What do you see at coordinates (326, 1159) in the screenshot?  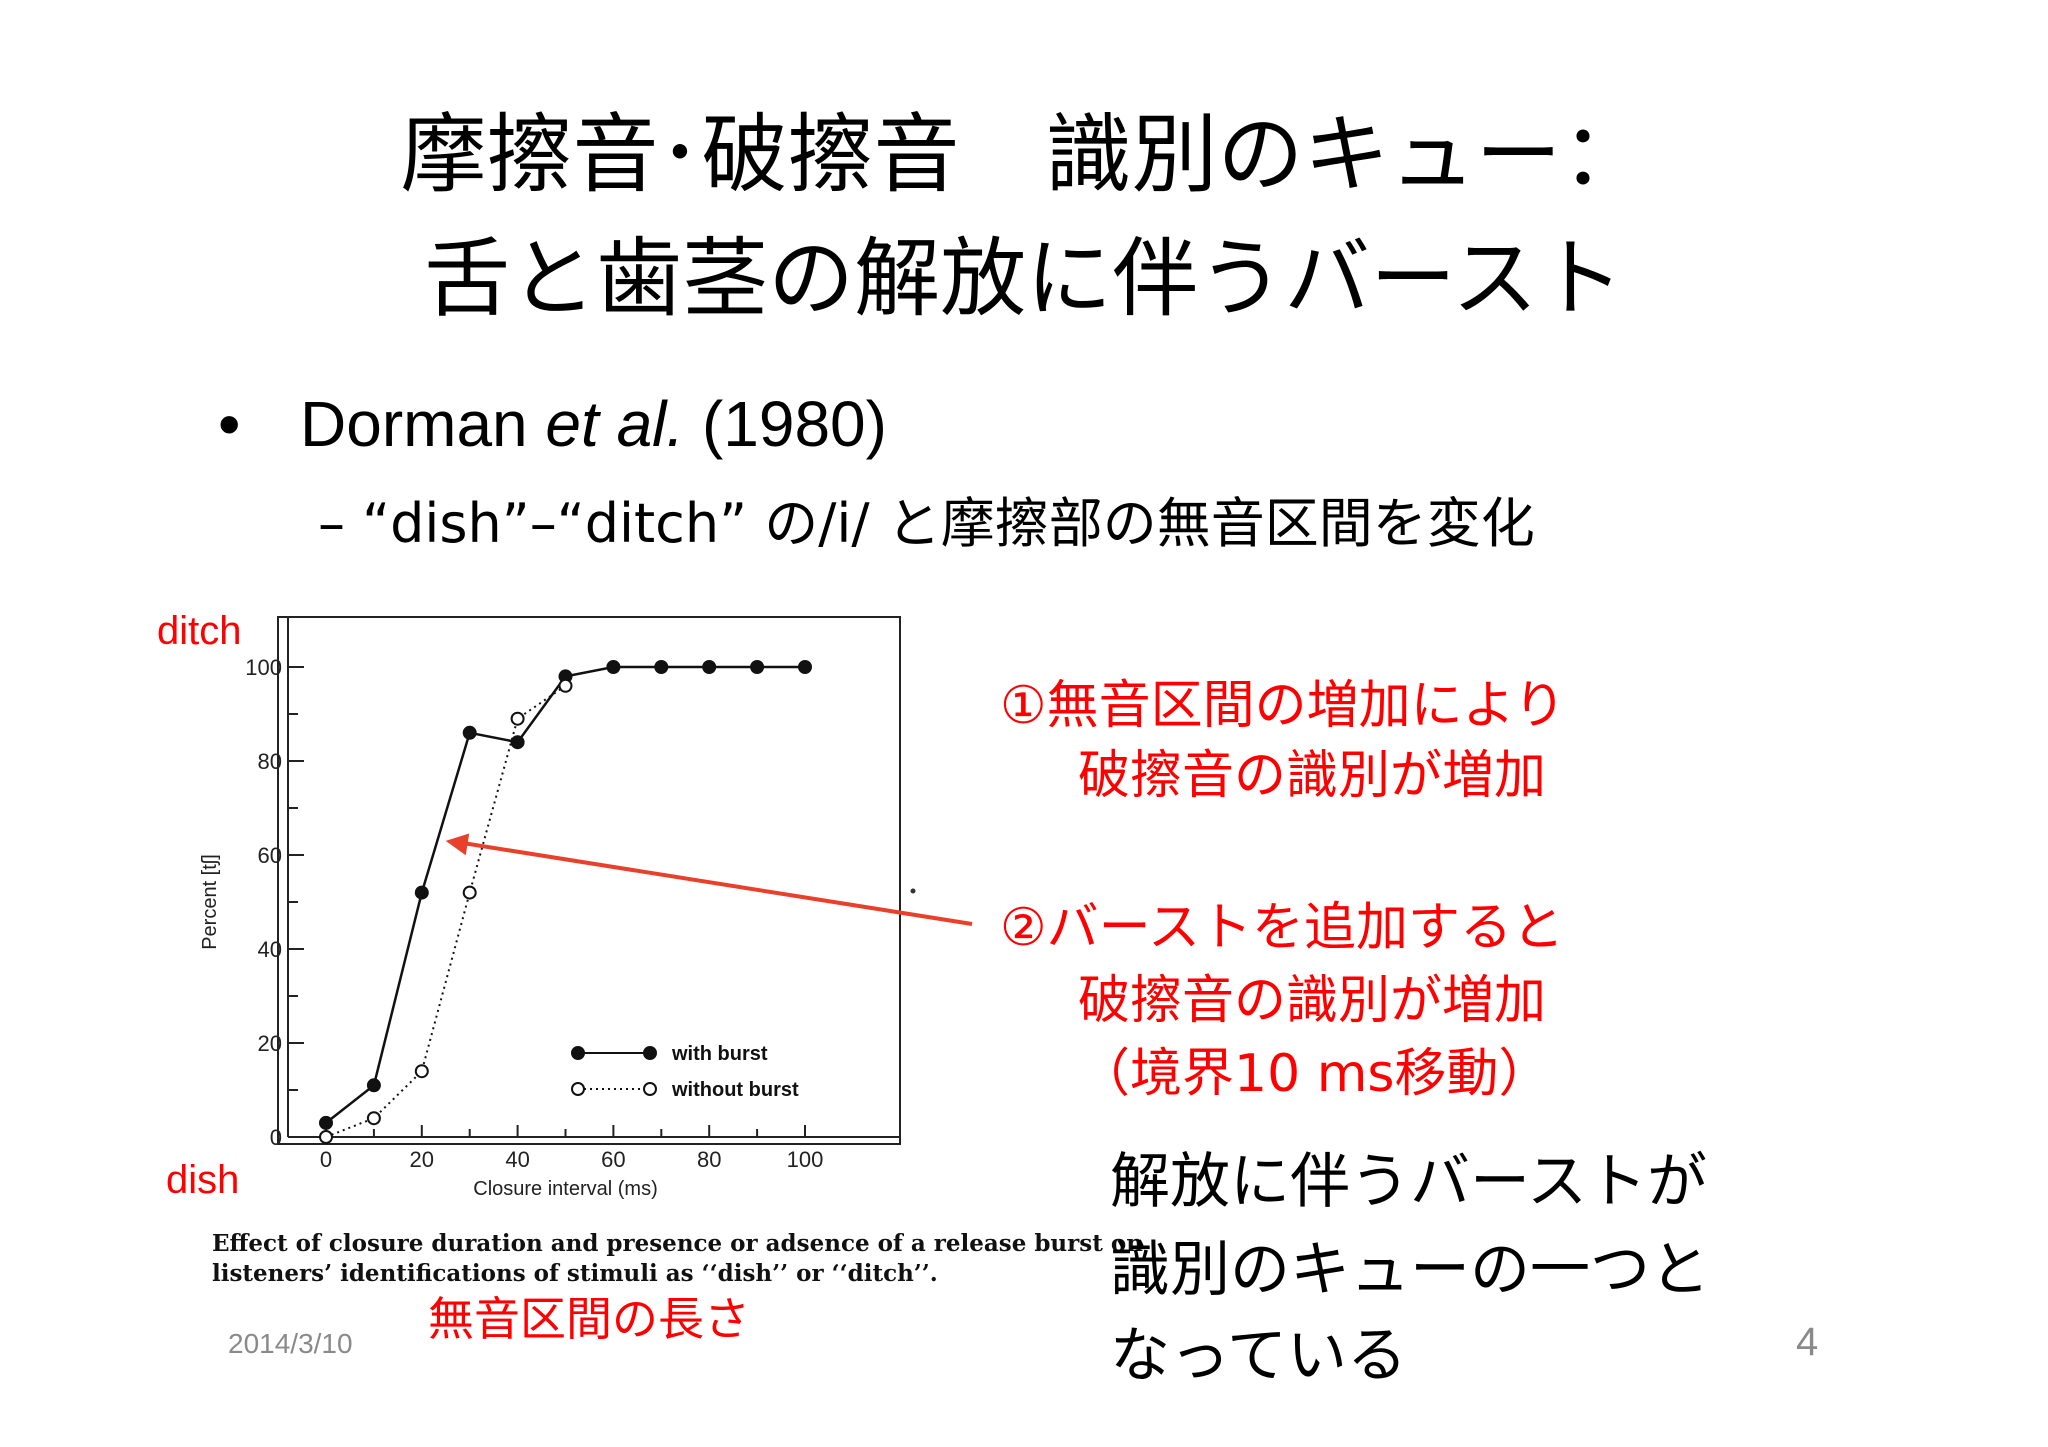 I see `x-tick-label: 0` at bounding box center [326, 1159].